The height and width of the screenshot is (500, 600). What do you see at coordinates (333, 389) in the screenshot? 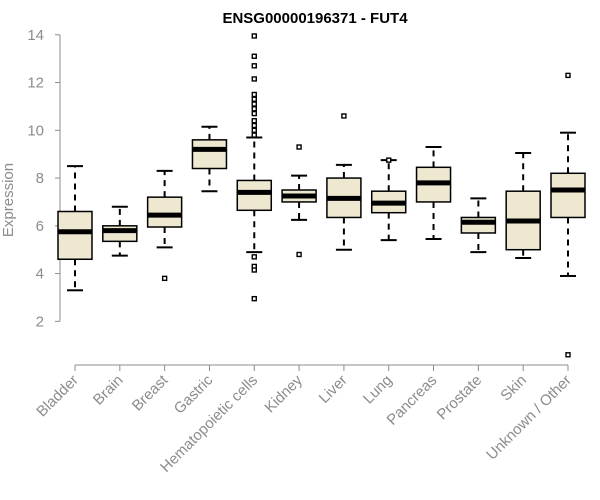
I see `x-tick-label: Liver` at bounding box center [333, 389].